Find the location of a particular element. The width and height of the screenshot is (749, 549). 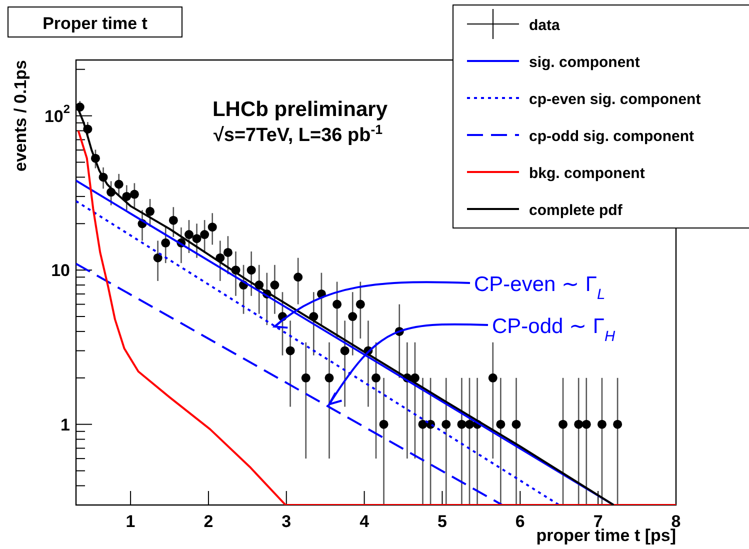

x-axis-title: proper time t [ps] is located at coordinates (606, 535).